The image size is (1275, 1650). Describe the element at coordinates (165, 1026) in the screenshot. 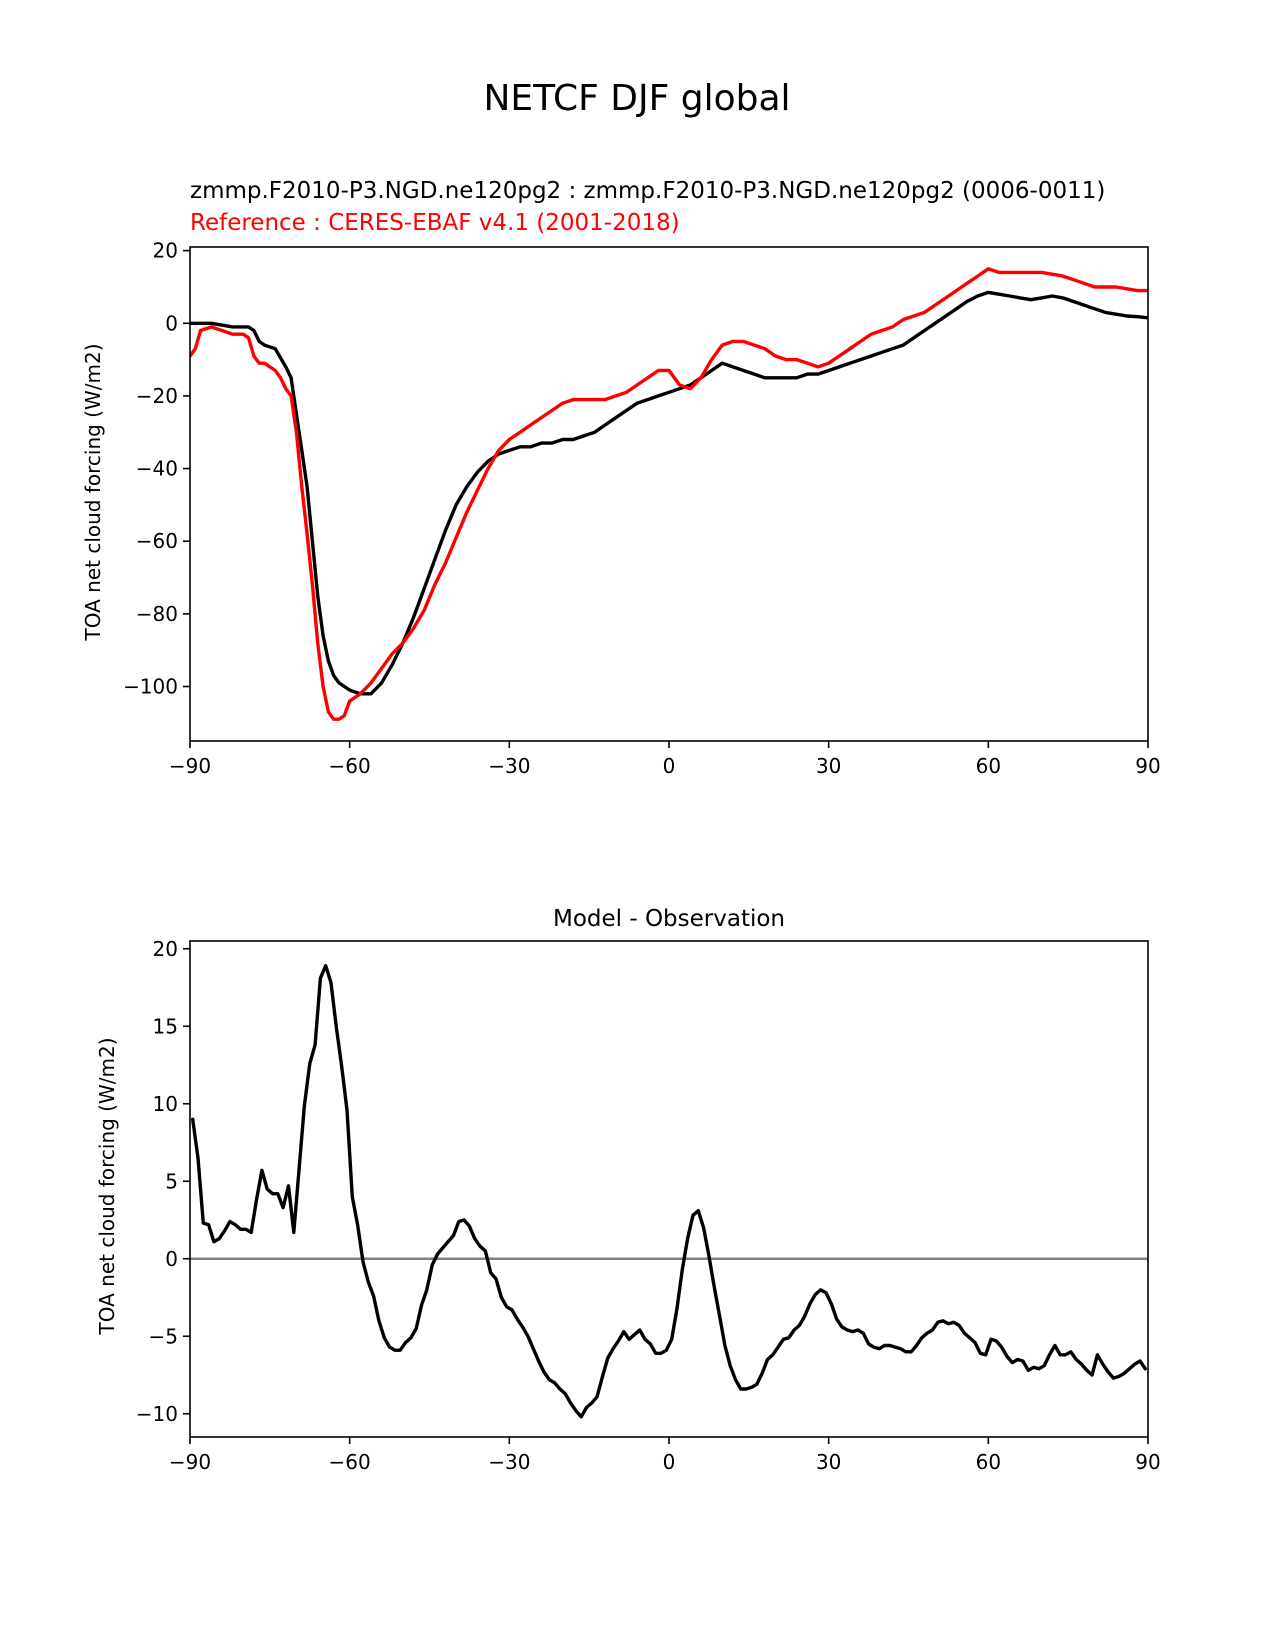

I see `bottom-panel-y-tick-label: 15` at that location.